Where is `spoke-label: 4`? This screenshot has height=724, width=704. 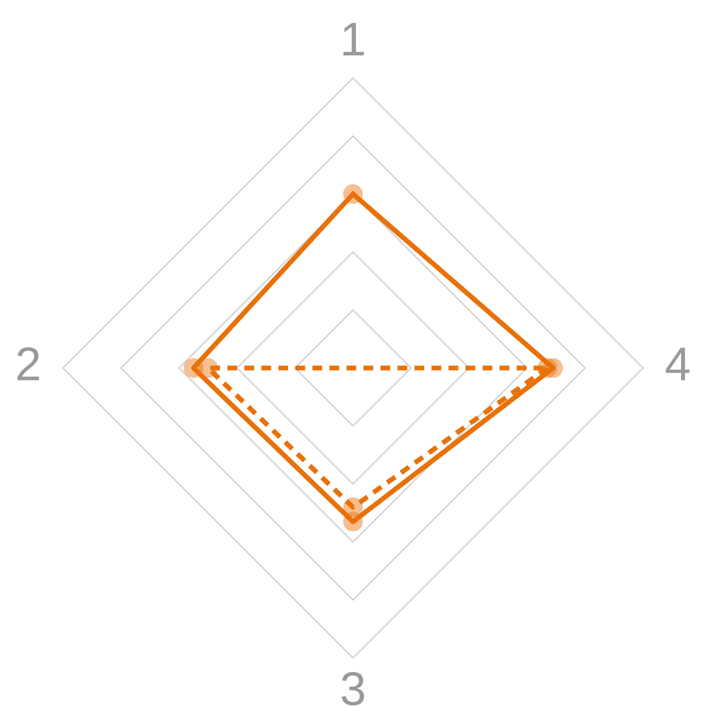
spoke-label: 4 is located at coordinates (678, 364).